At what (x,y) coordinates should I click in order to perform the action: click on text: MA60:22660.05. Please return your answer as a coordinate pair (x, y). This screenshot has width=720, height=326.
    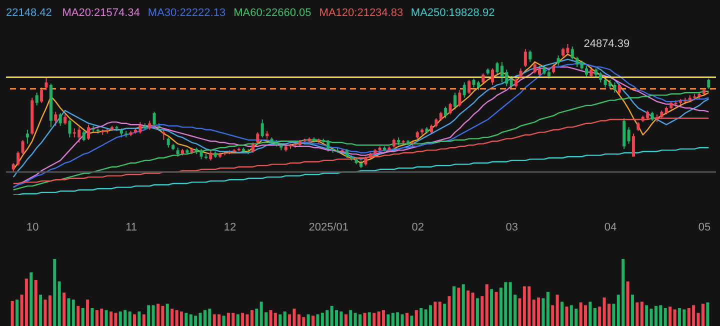
    Looking at the image, I should click on (273, 13).